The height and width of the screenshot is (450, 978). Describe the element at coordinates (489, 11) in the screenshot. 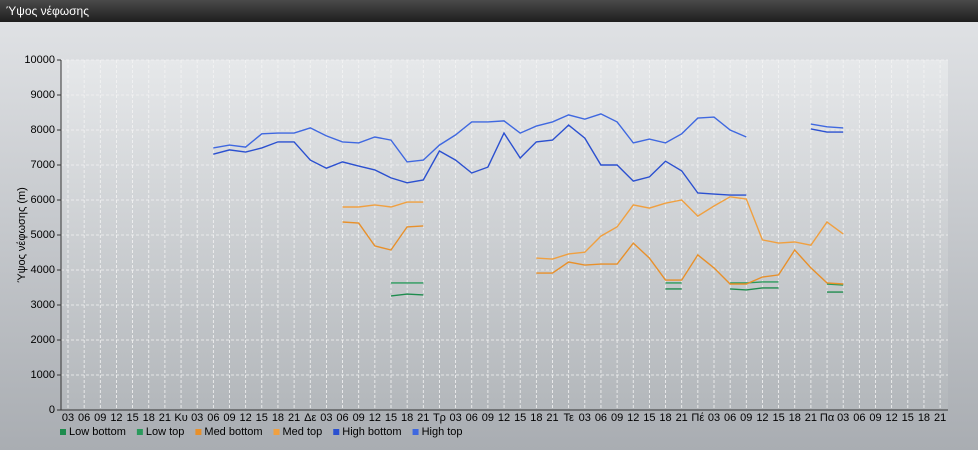

I see `title-bar` at that location.